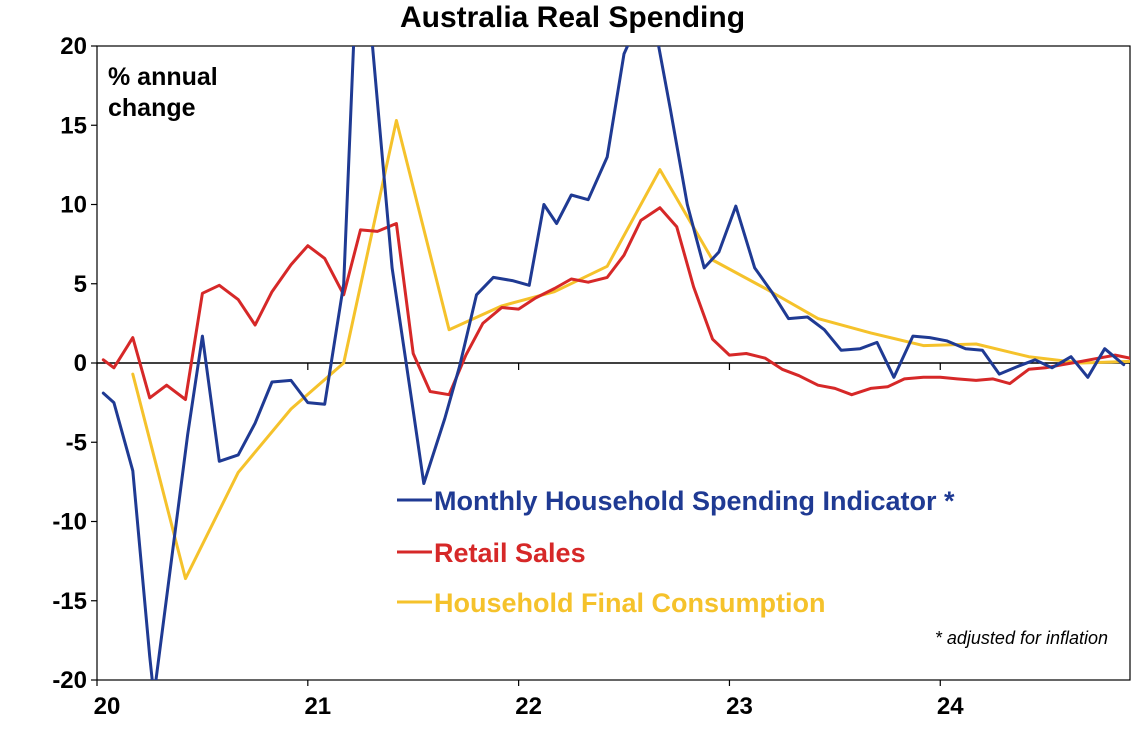 This screenshot has height=732, width=1145. What do you see at coordinates (950, 706) in the screenshot?
I see `x-tick-label: 24` at bounding box center [950, 706].